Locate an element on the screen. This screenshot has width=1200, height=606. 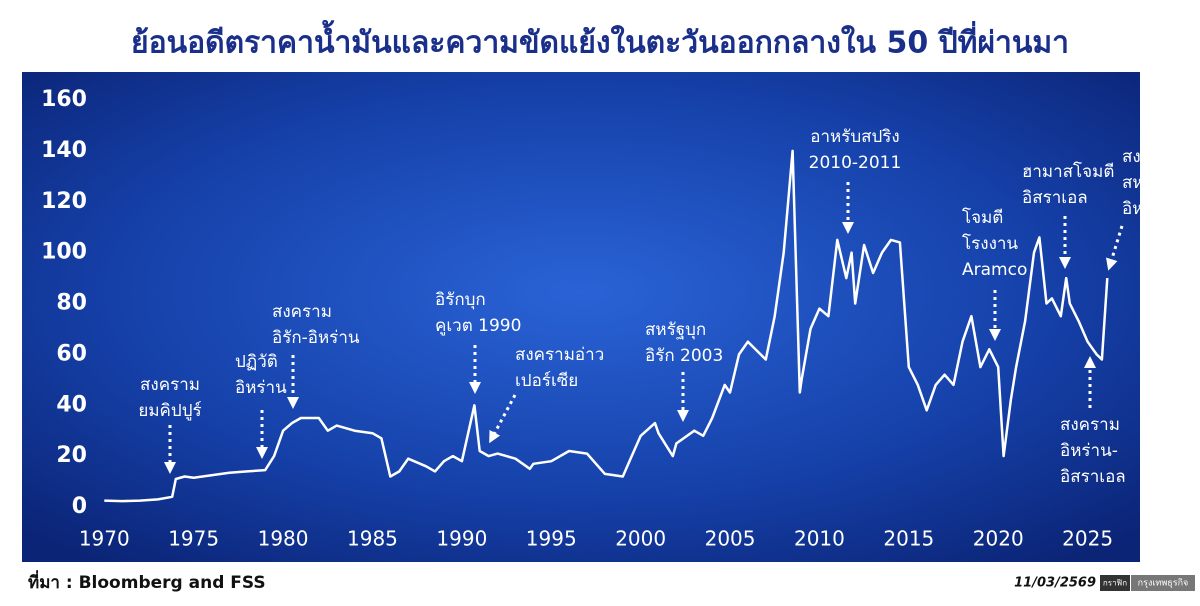
x-tick-label: 2005 is located at coordinates (730, 539).